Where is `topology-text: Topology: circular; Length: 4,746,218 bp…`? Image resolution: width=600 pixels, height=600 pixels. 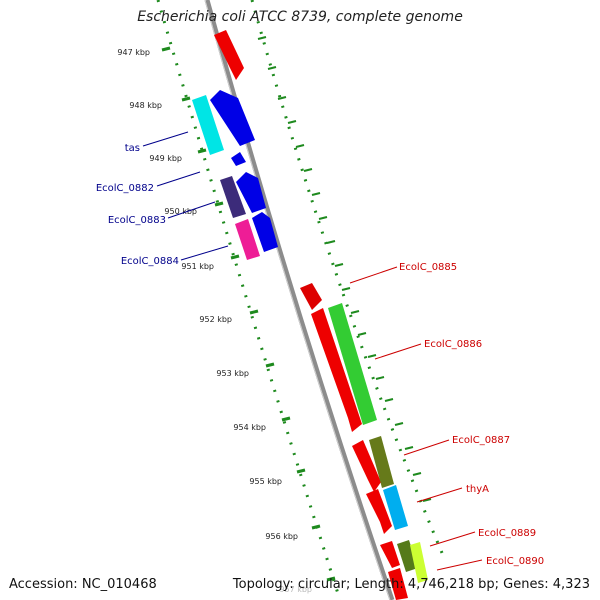 topology-text: Topology: circular; Length: 4,746,218 bp… is located at coordinates (411, 584).